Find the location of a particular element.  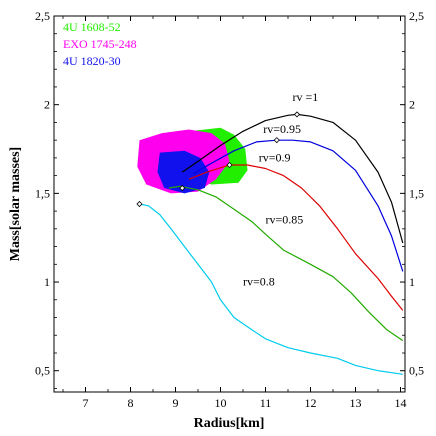

y-tick-label-right-4: 2,5 is located at coordinates (416, 16).